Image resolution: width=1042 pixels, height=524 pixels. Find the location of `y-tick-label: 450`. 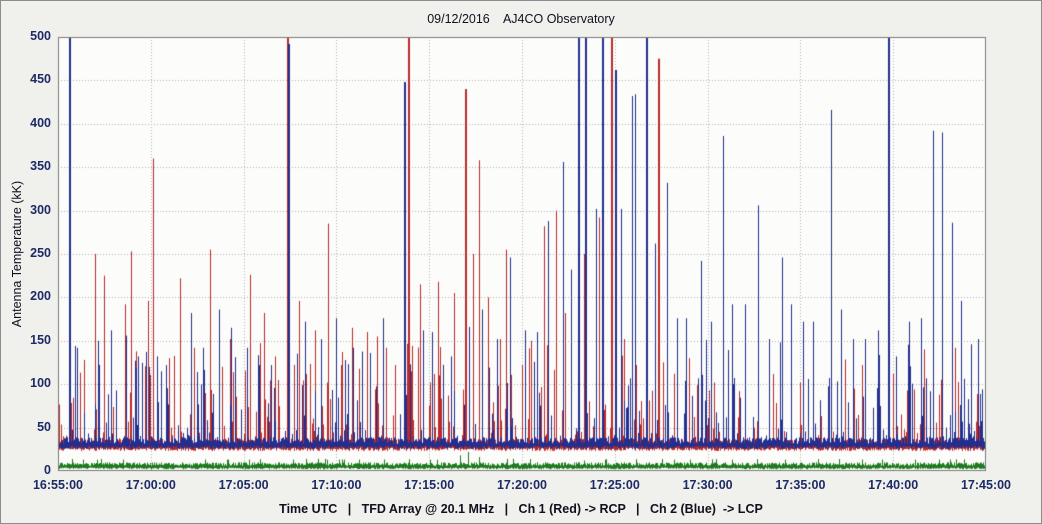

y-tick-label: 450 is located at coordinates (40, 79).